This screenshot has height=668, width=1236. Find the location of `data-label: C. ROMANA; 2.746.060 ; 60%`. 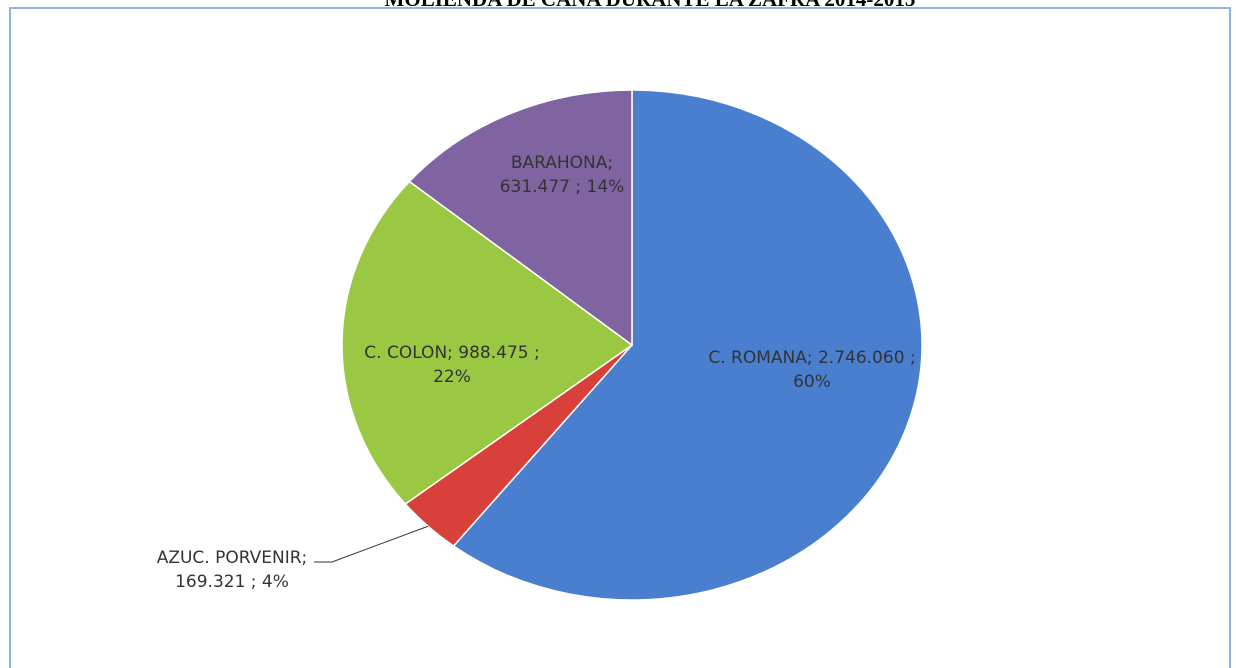

data-label: C. ROMANA; 2.746.060 ; 60% is located at coordinates (812, 370).